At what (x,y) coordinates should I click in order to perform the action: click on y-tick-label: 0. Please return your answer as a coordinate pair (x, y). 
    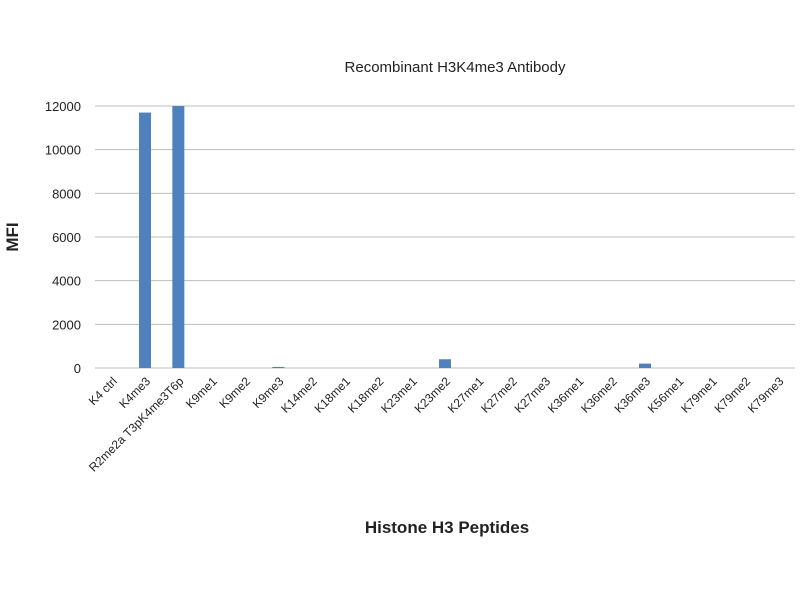
    Looking at the image, I should click on (77, 368).